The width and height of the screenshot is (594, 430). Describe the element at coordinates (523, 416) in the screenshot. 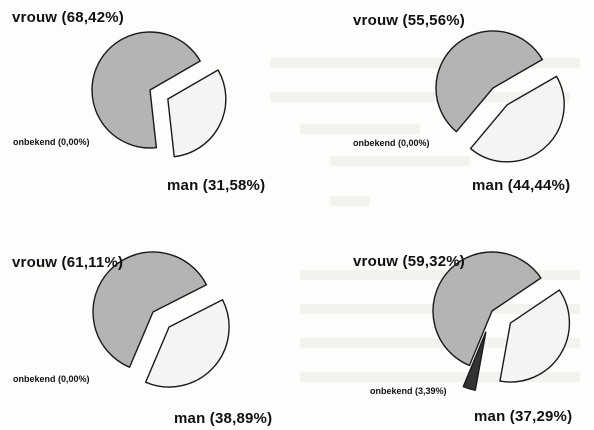

I see `label-man: man (37,29%)` at that location.